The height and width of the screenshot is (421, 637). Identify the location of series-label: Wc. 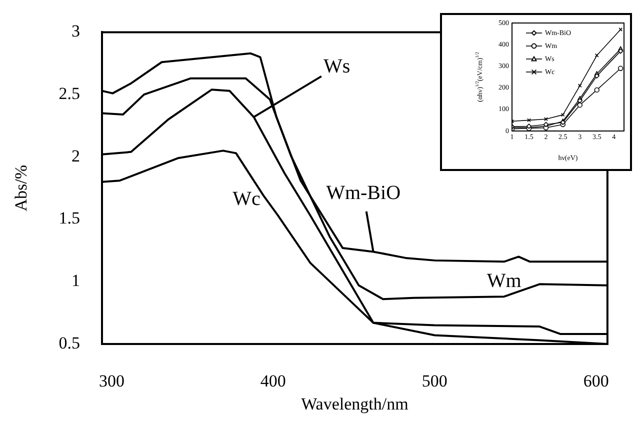
(246, 199).